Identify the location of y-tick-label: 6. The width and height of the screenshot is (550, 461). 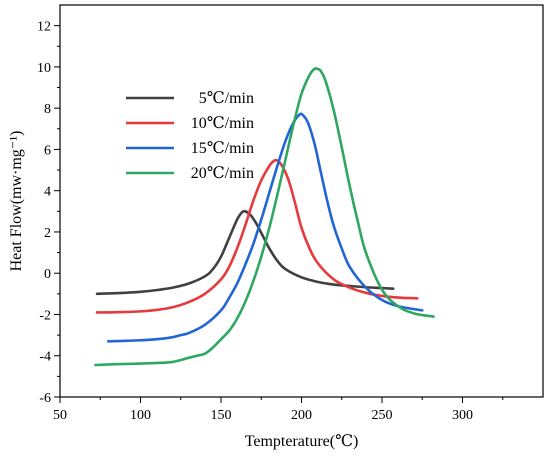
(47, 150).